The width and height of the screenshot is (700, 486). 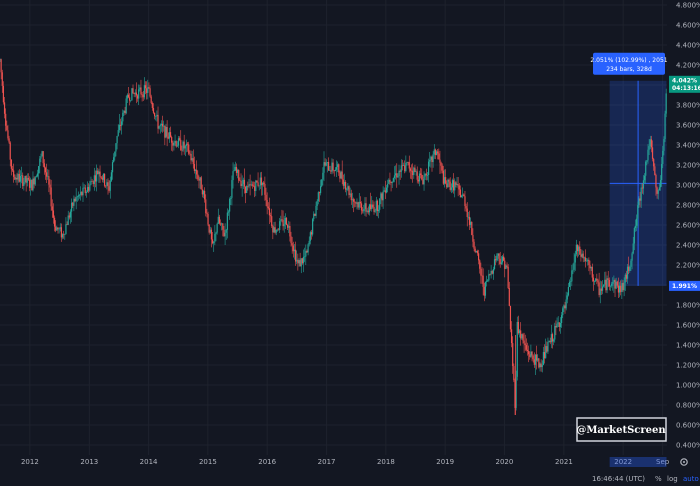 What do you see at coordinates (672, 479) in the screenshot?
I see `log-toggle: log` at bounding box center [672, 479].